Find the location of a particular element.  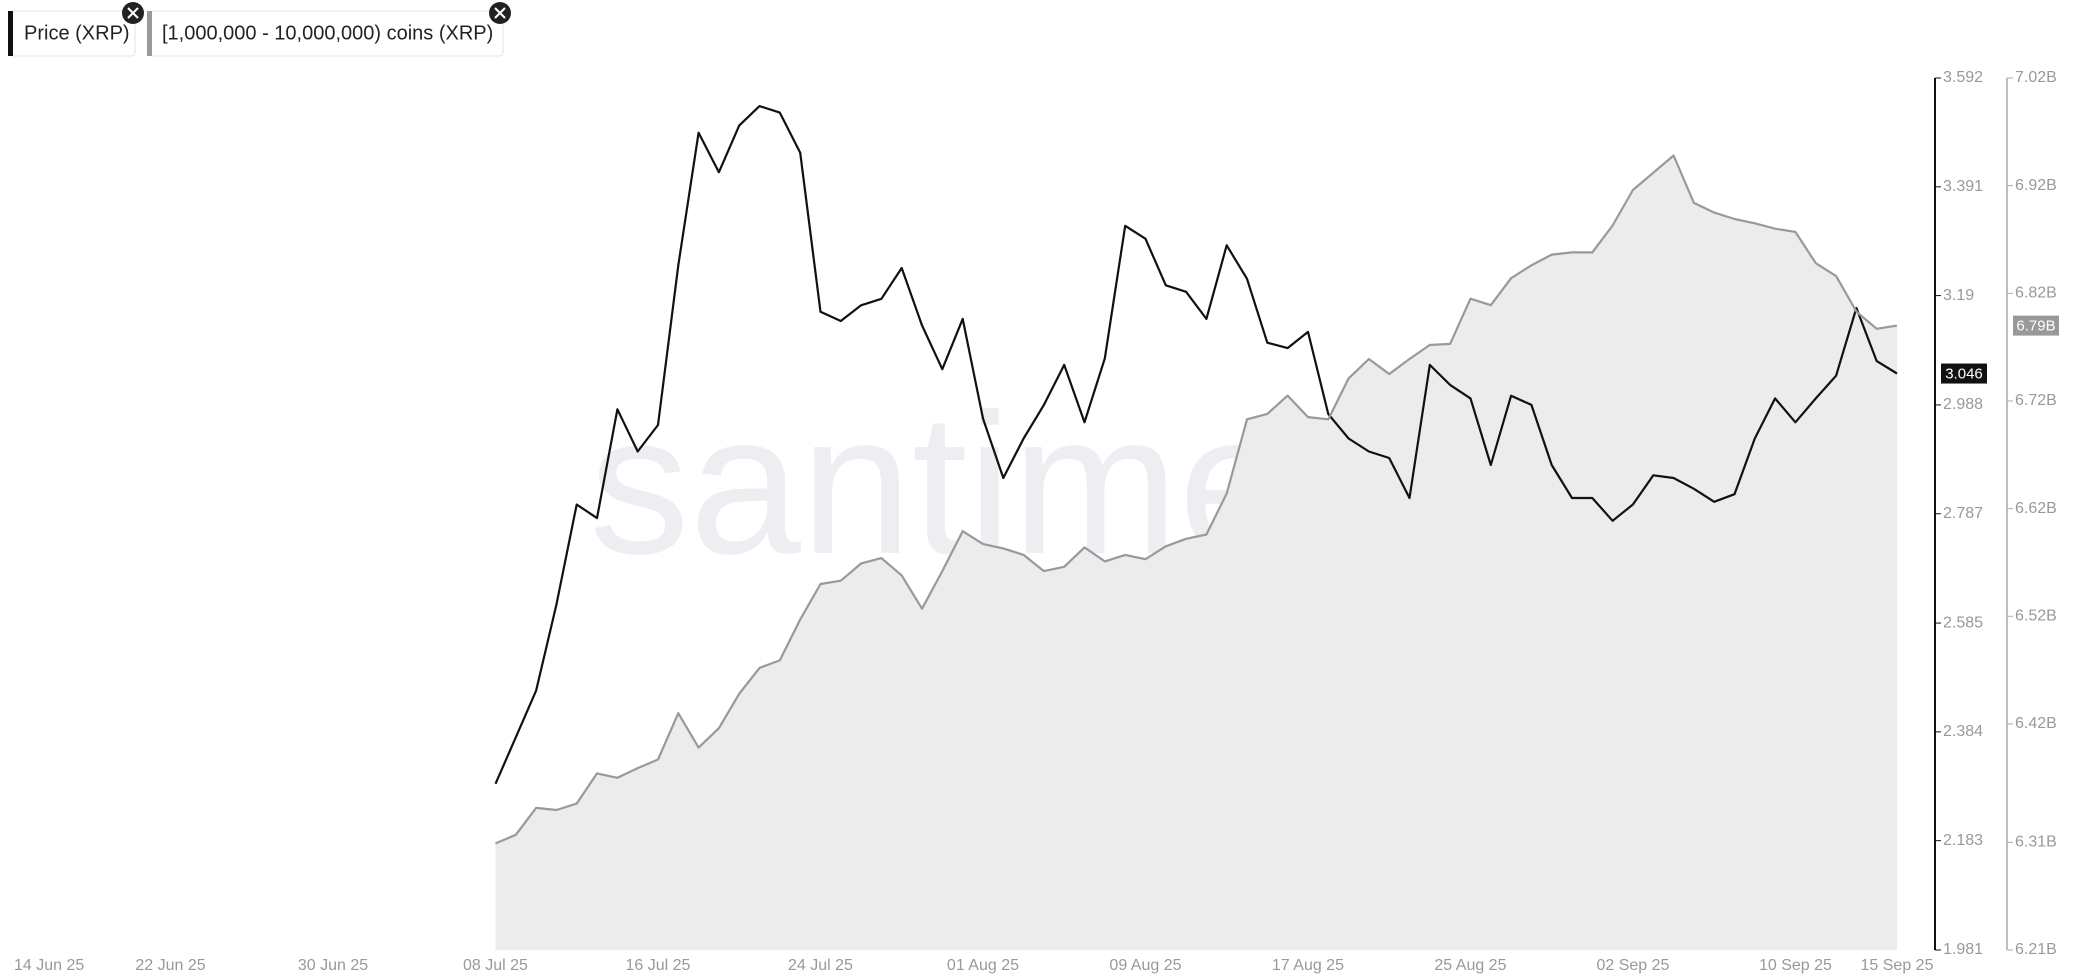

y-tick-label: 3.391 is located at coordinates (1963, 186).